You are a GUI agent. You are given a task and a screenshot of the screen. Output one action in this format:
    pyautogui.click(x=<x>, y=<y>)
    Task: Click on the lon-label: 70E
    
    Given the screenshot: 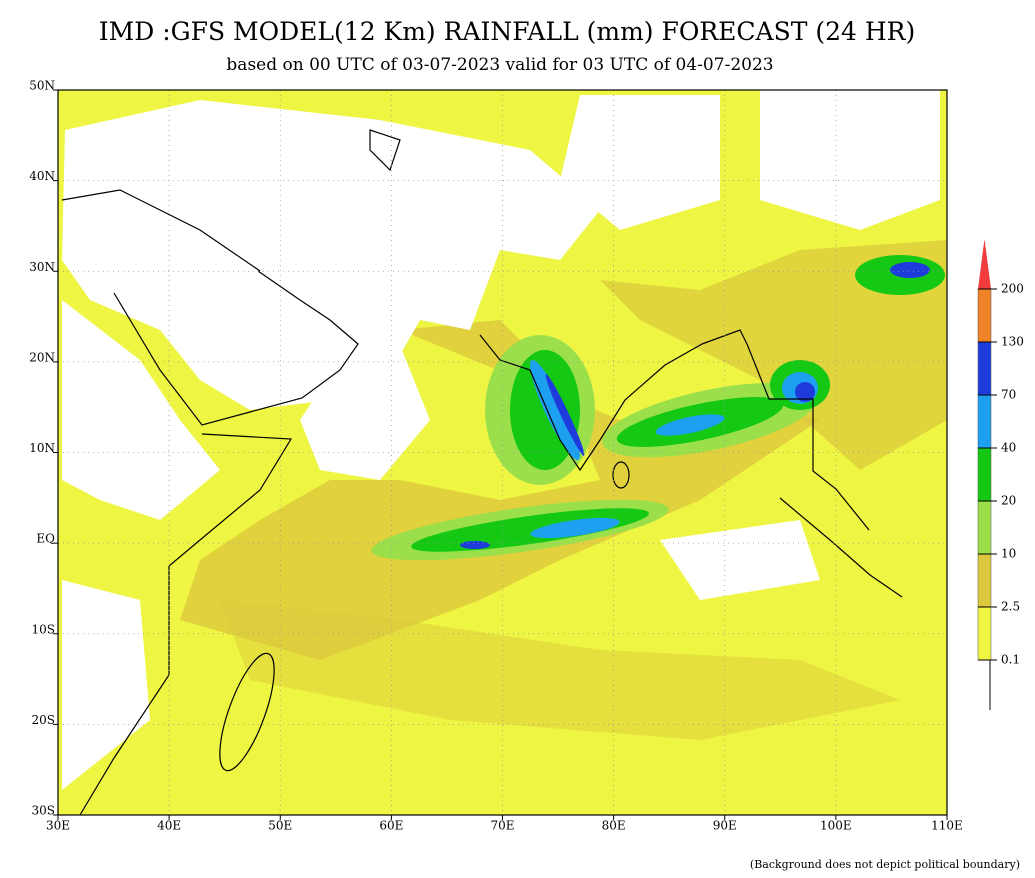 What is the action you would take?
    pyautogui.click(x=502, y=826)
    